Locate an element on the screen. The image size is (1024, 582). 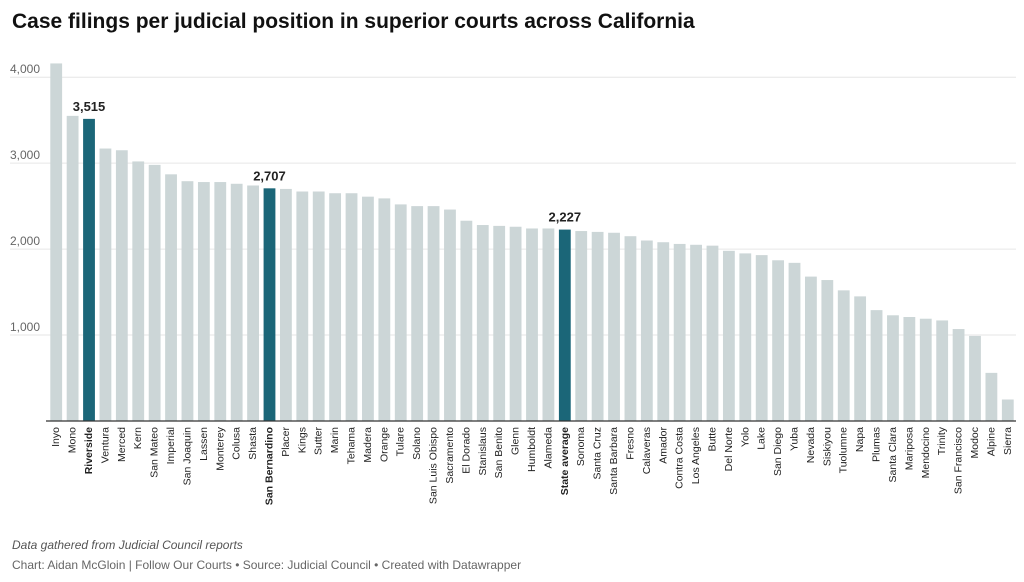
x-tick-label: Mendocino is located at coordinates (926, 453).